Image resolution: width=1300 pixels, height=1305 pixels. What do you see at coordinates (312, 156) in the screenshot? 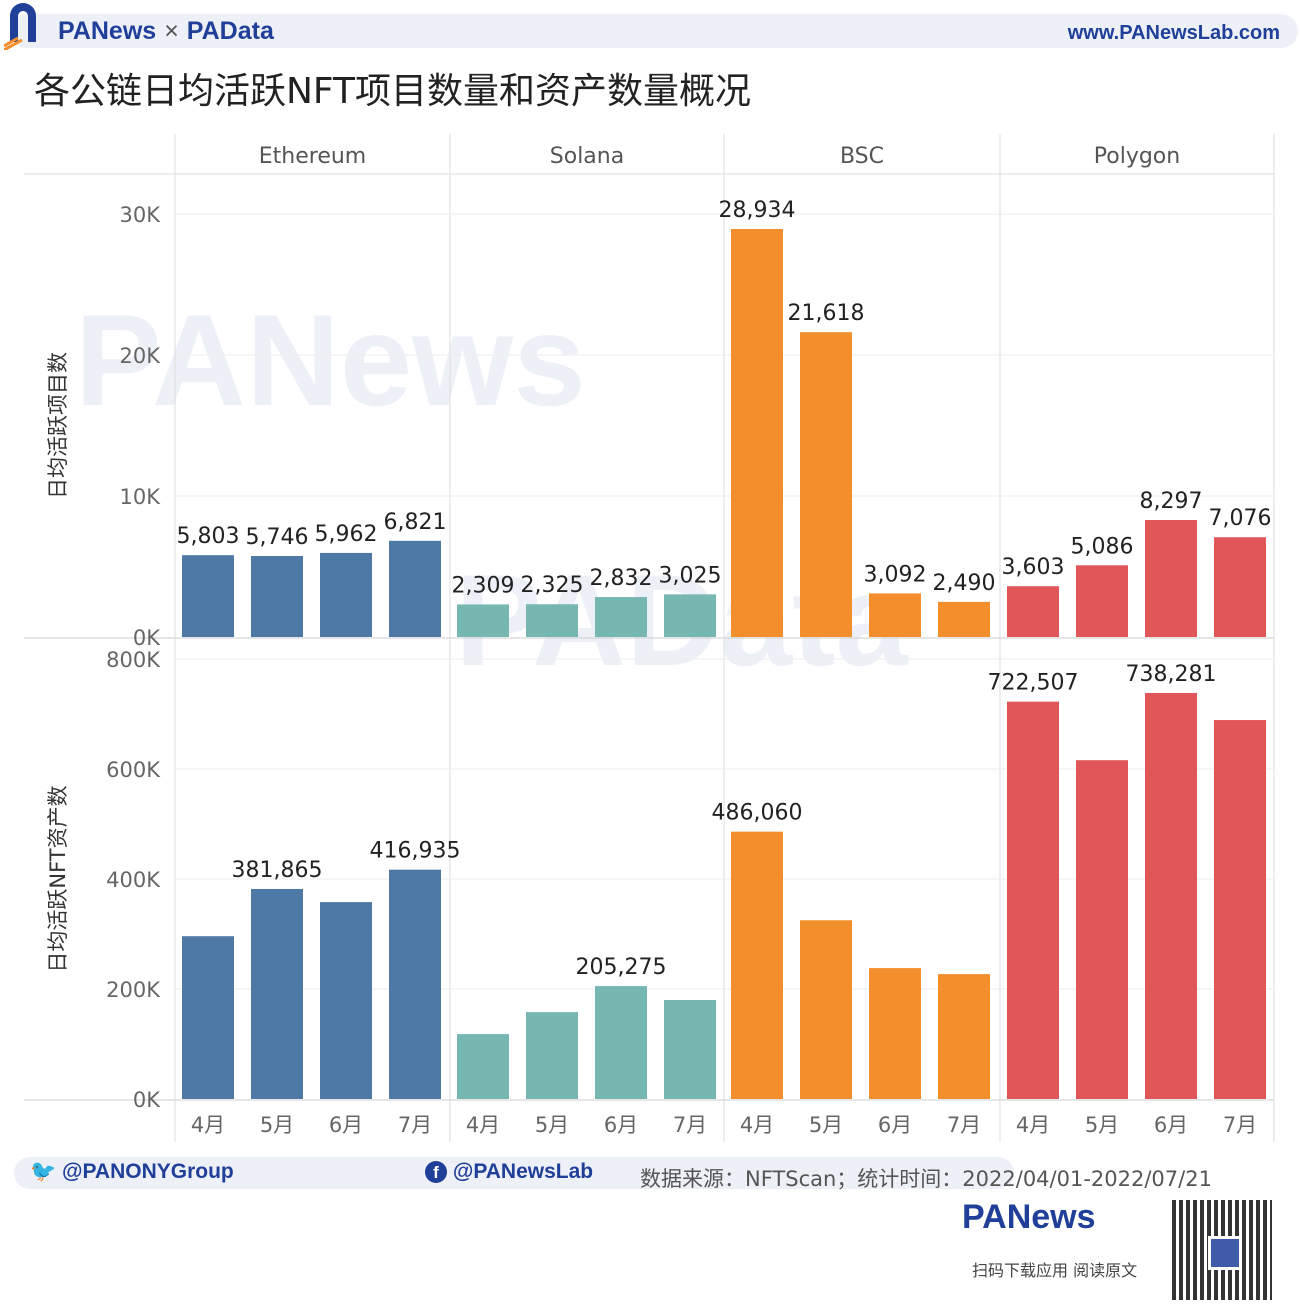
I see `panel-header-ethereum: Ethereum` at bounding box center [312, 156].